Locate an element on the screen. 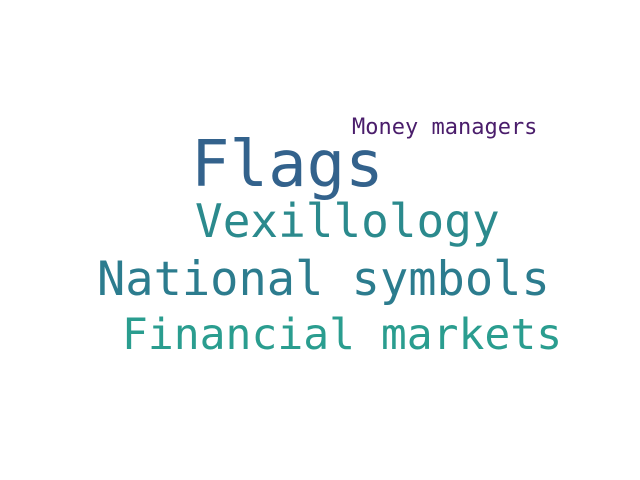 The height and width of the screenshot is (480, 640). word-national-symbols: National symbols is located at coordinates (323, 279).